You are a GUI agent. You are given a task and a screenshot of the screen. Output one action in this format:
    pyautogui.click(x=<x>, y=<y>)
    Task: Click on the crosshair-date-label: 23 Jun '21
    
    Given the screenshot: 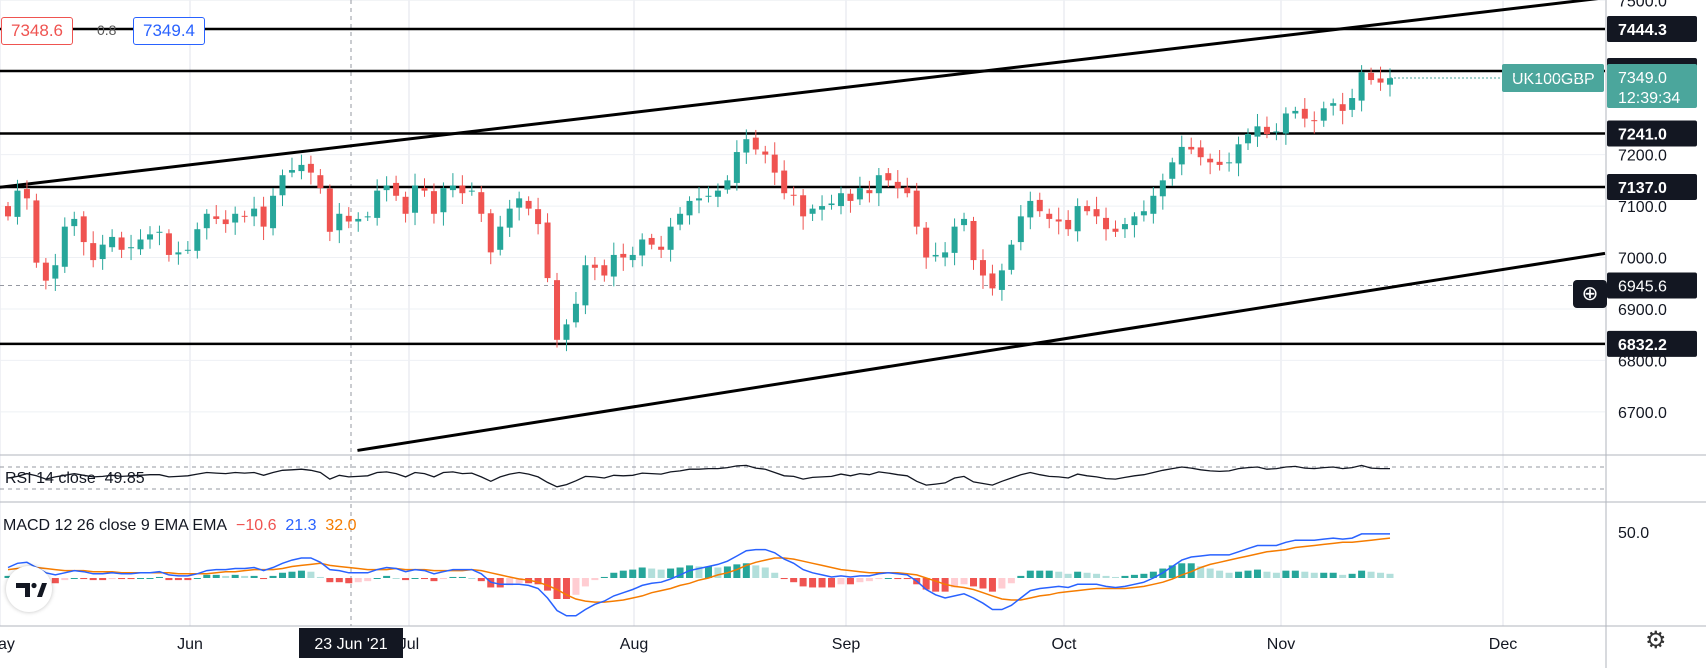 What is the action you would take?
    pyautogui.click(x=350, y=644)
    